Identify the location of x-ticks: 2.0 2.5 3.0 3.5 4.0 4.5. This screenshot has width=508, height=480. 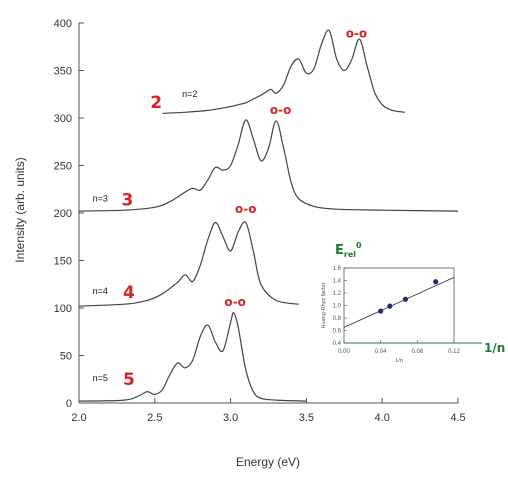
(268, 411).